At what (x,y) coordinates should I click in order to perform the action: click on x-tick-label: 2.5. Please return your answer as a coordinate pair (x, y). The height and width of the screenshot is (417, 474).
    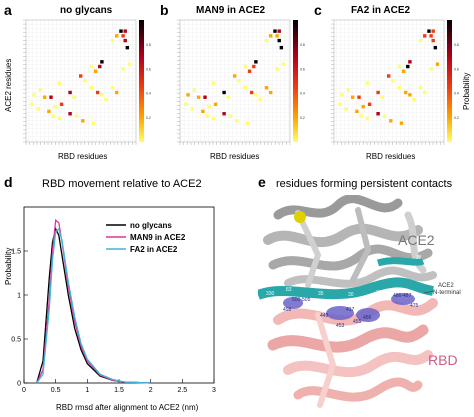
    Looking at the image, I should click on (182, 390).